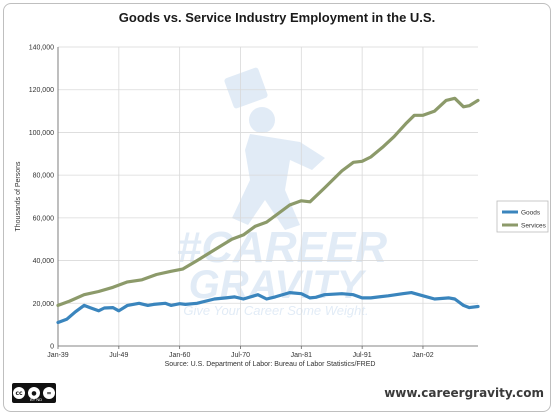 Image resolution: width=554 pixels, height=415 pixels. I want to click on legend-box, so click(522, 216).